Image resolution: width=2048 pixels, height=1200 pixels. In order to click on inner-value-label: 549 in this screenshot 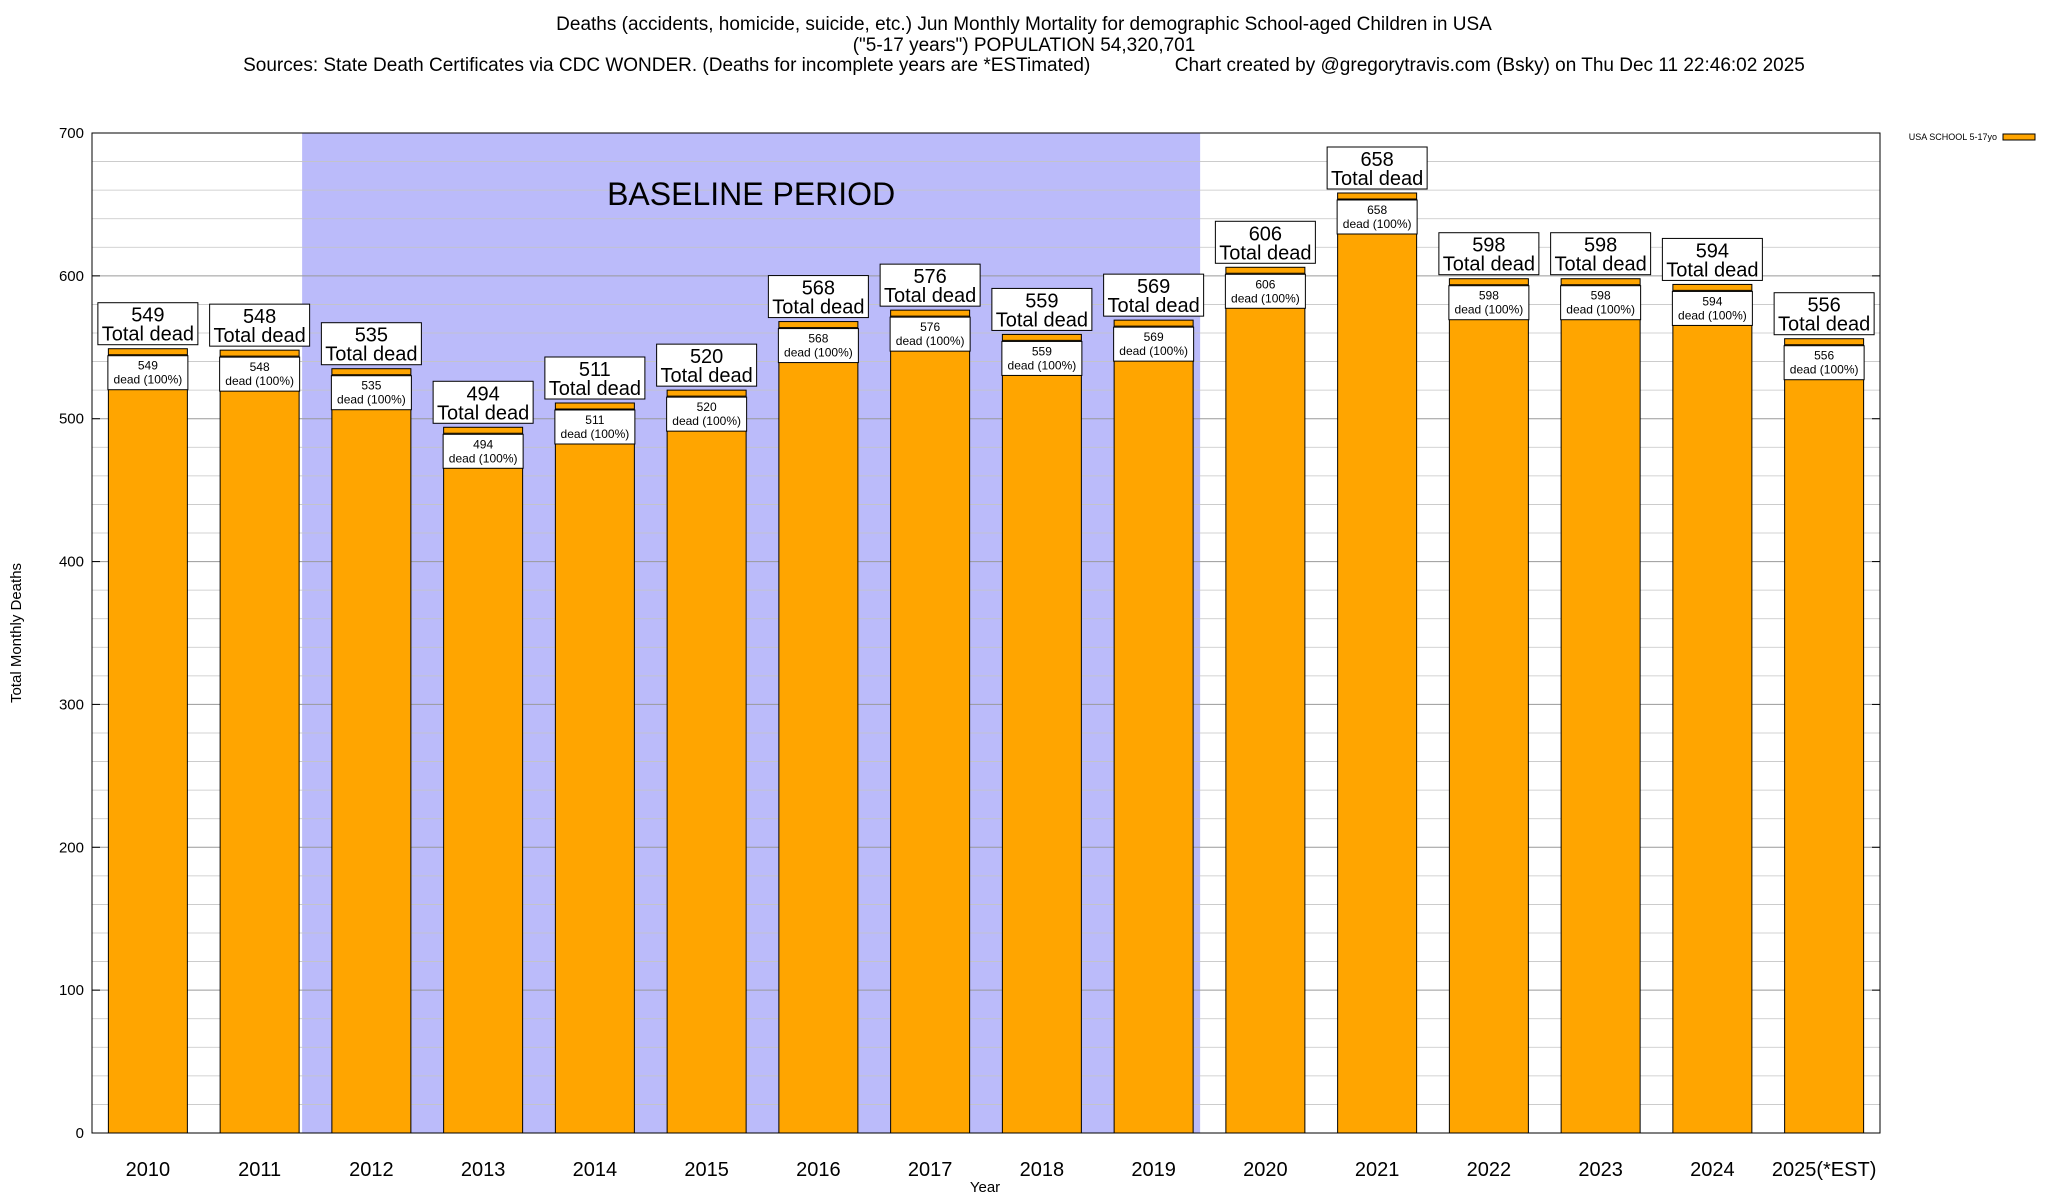, I will do `click(148, 366)`.